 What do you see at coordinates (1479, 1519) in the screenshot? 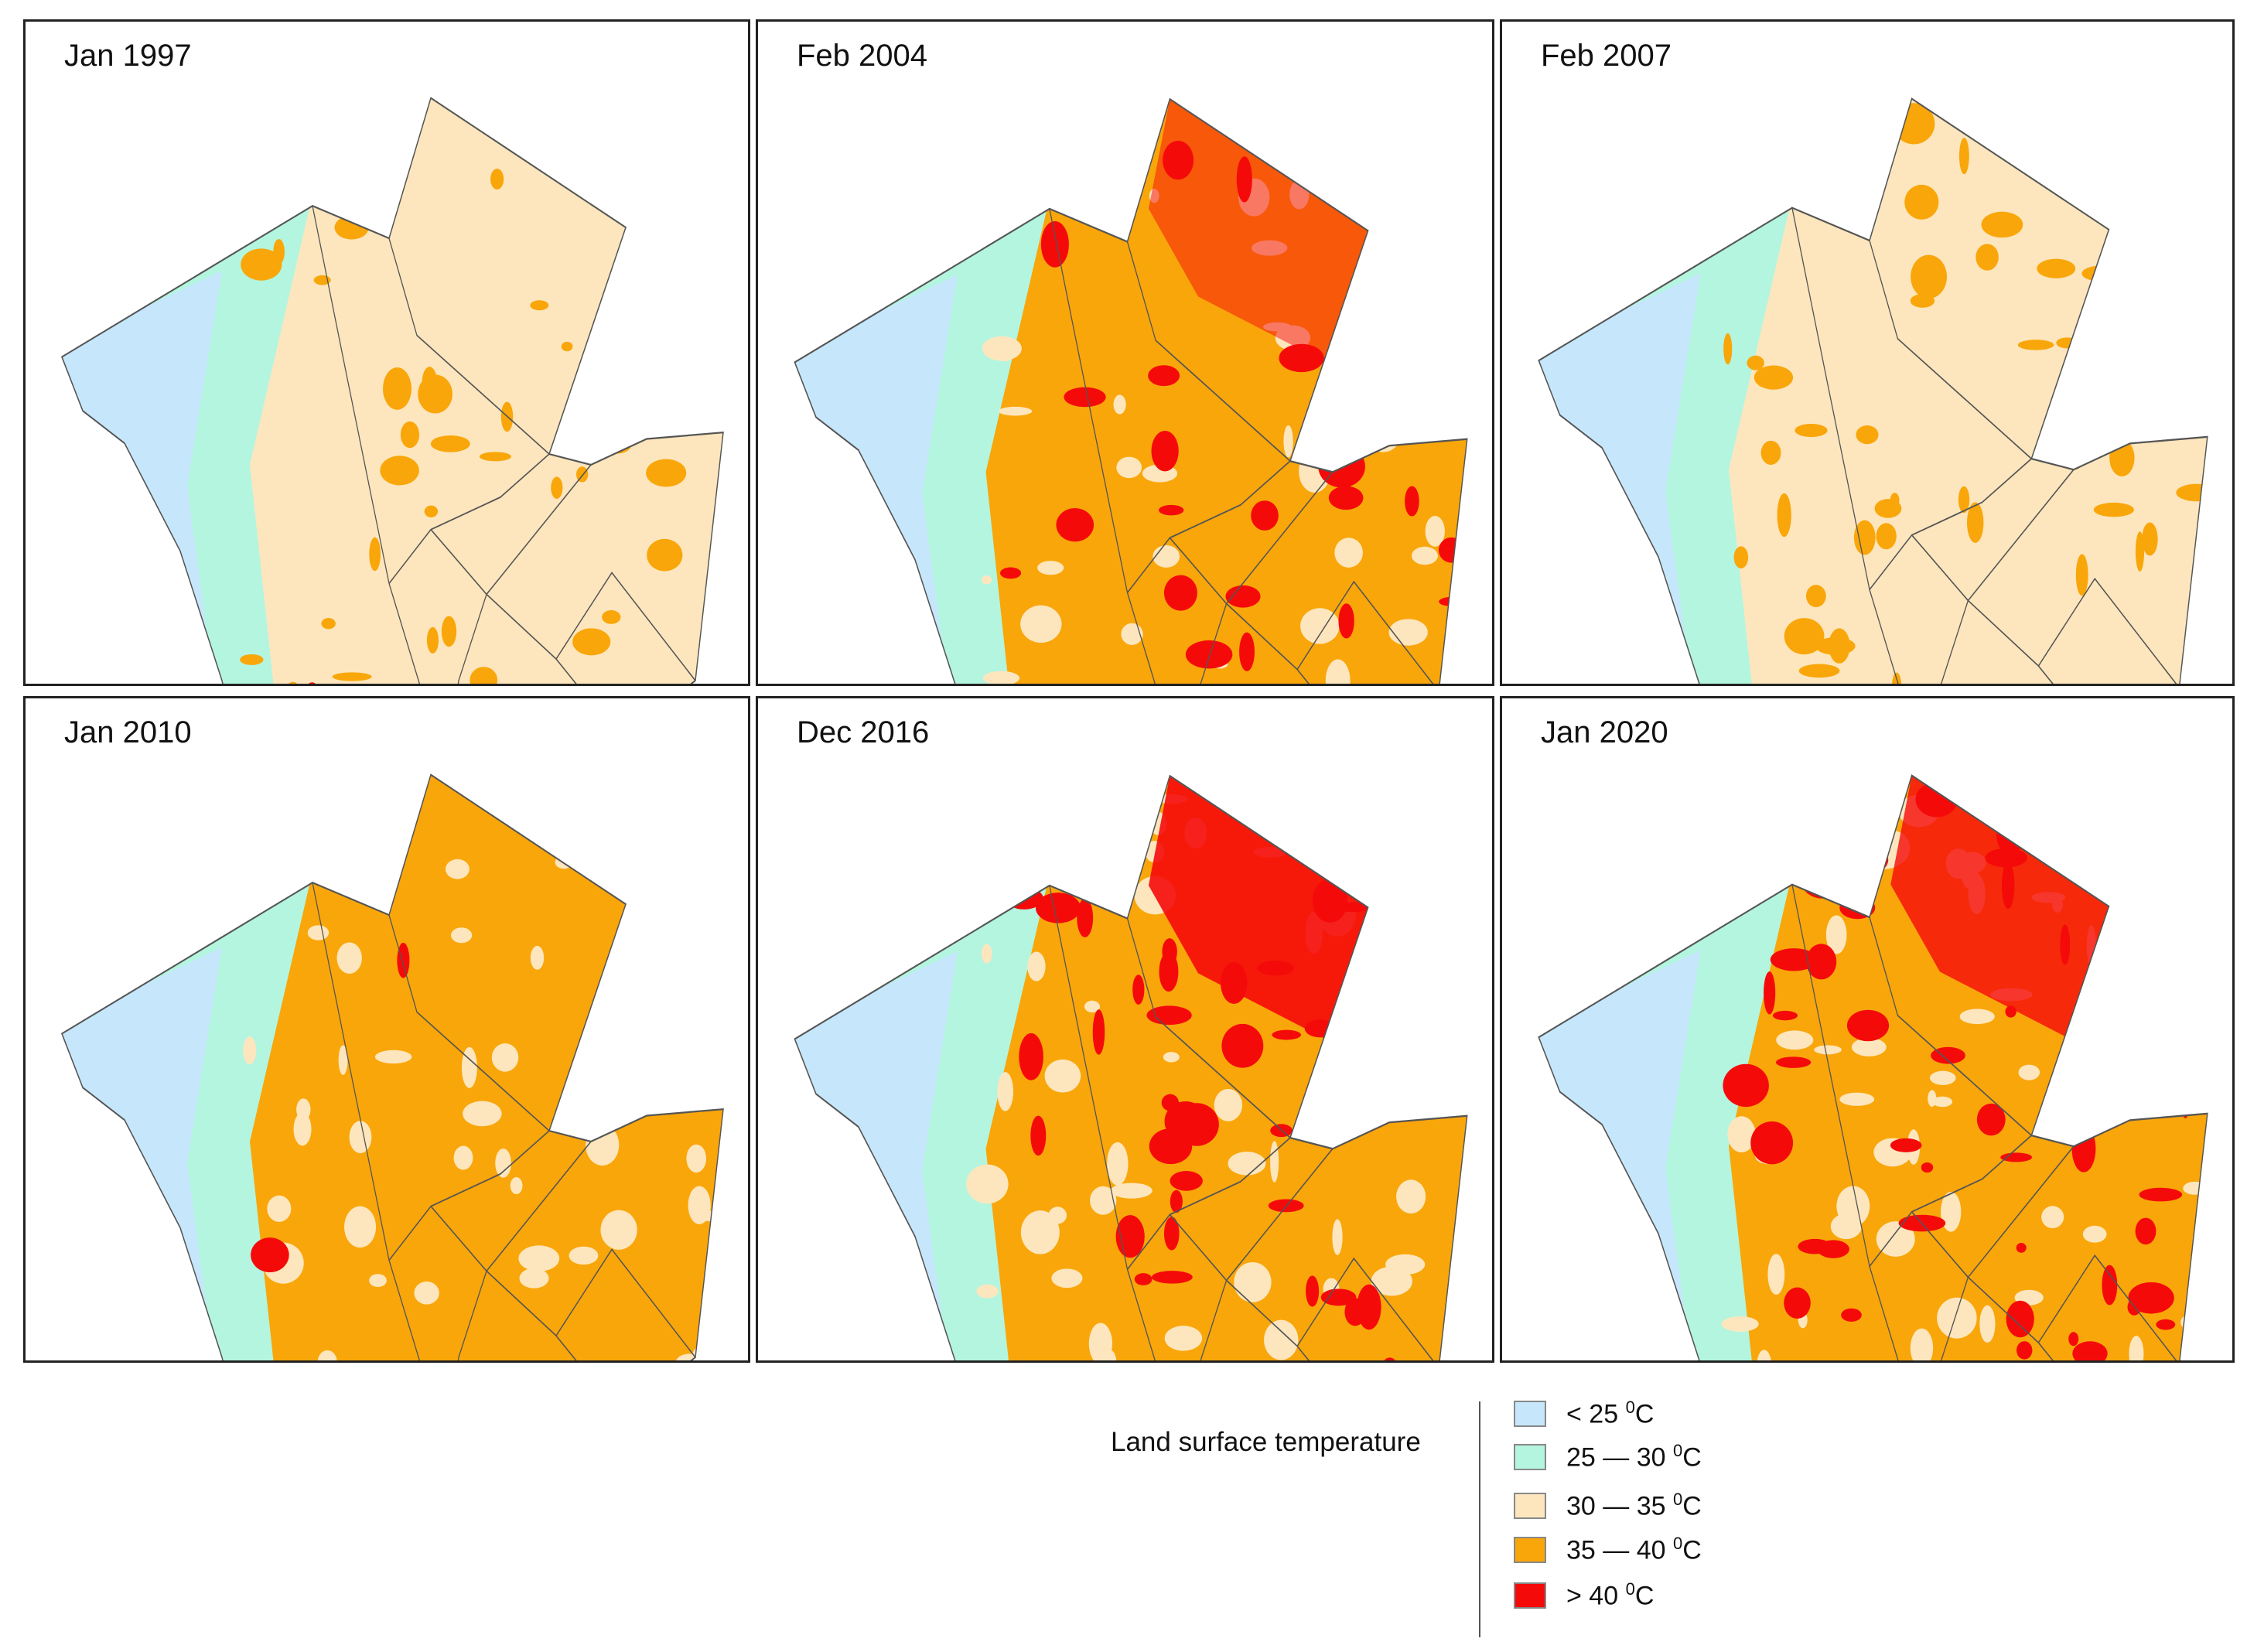
I see `legend-divider` at bounding box center [1479, 1519].